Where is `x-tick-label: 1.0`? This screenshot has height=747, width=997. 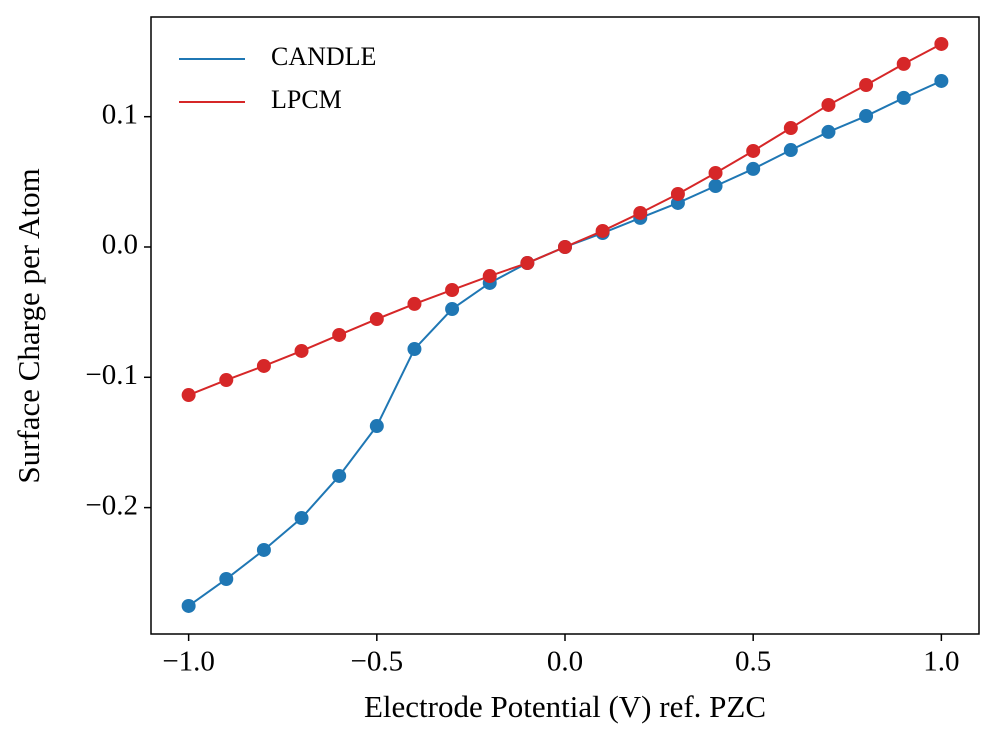
x-tick-label: 1.0 is located at coordinates (941, 662).